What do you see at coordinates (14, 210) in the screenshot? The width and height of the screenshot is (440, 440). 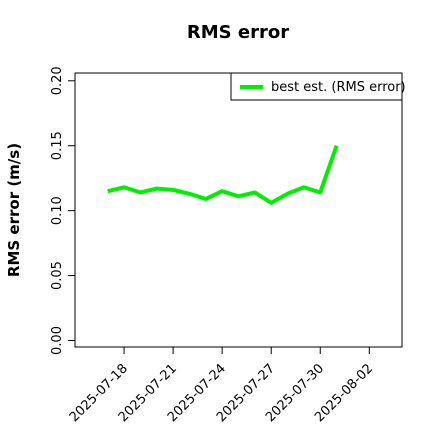 I see `y-axis-label: RMS error (m/s)` at bounding box center [14, 210].